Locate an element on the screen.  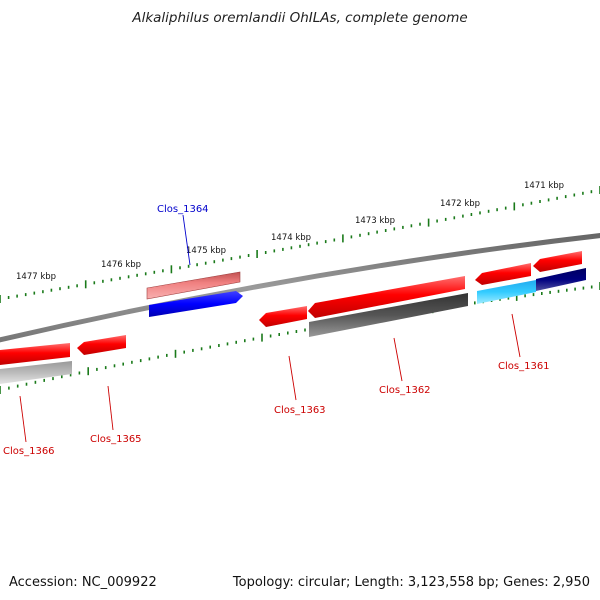
kbp-label-1477: 1477 kbp is located at coordinates (36, 277).